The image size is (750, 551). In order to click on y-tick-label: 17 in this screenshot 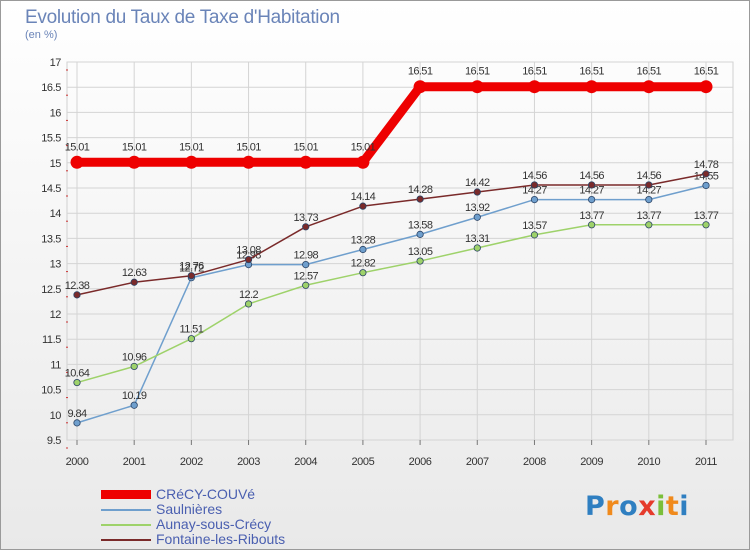, I will do `click(56, 63)`.